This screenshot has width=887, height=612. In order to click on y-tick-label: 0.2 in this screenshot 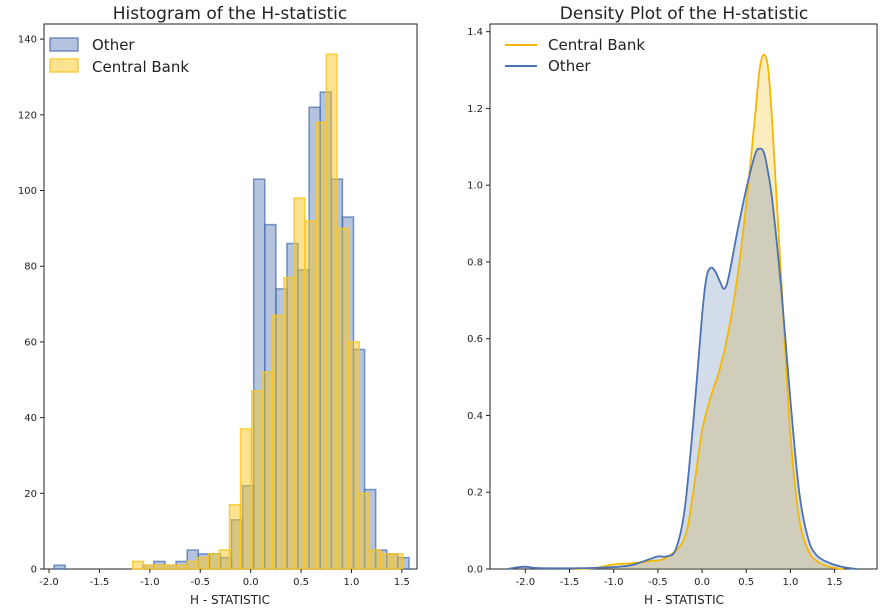, I will do `click(475, 493)`.